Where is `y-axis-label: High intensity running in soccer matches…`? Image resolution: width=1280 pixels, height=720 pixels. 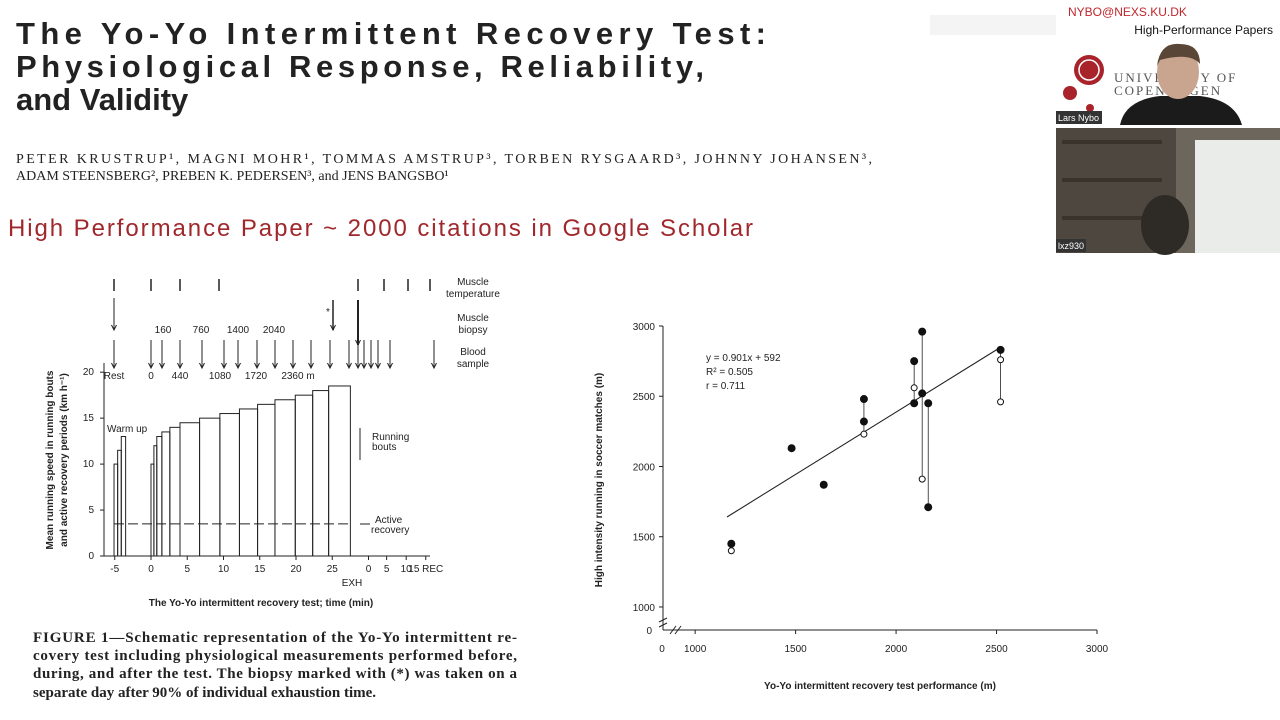
y-axis-label: High intensity running in soccer matches… is located at coordinates (599, 480).